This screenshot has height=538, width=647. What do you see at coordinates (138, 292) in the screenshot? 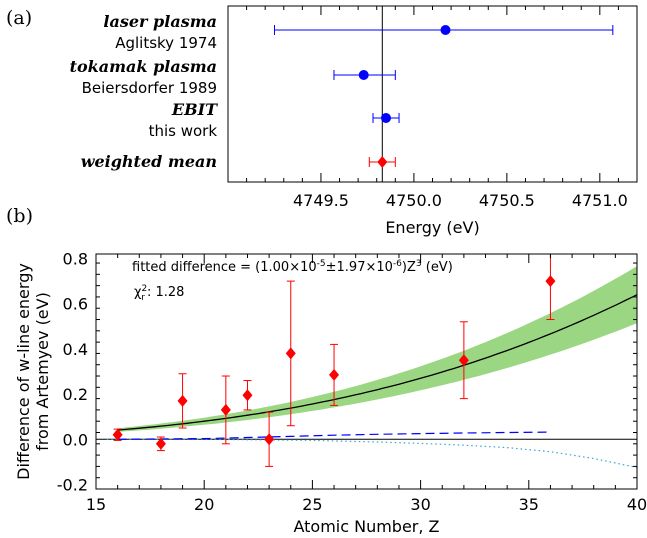
I see `chi-symbol: χ` at bounding box center [138, 292].